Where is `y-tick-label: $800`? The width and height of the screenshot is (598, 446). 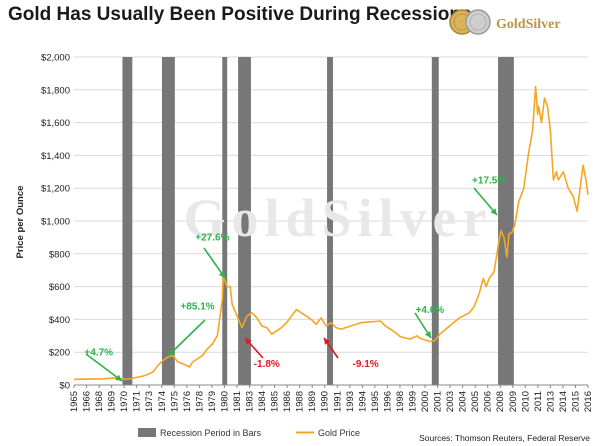
y-tick-label: $800 is located at coordinates (59, 254).